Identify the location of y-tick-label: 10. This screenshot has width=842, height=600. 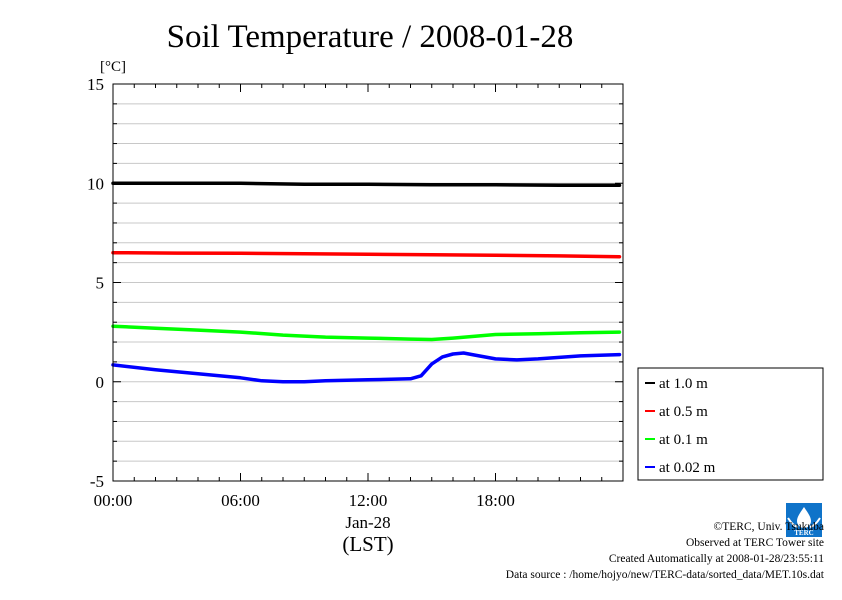
(95, 183).